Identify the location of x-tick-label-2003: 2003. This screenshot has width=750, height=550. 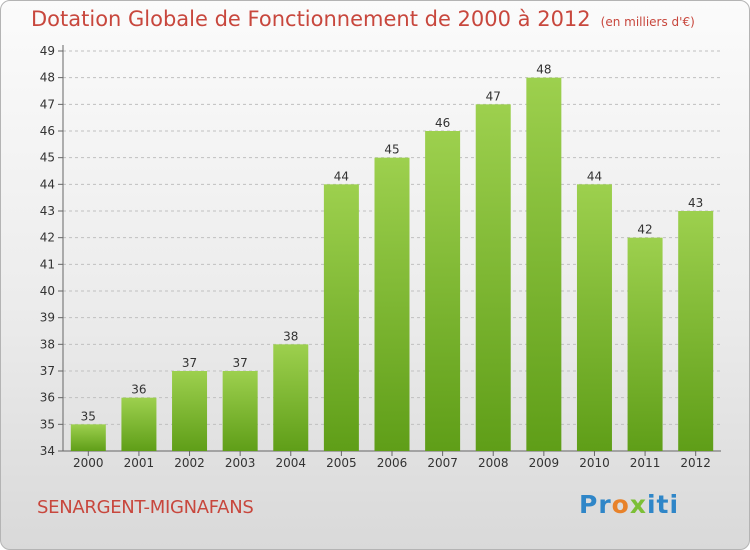
(240, 463).